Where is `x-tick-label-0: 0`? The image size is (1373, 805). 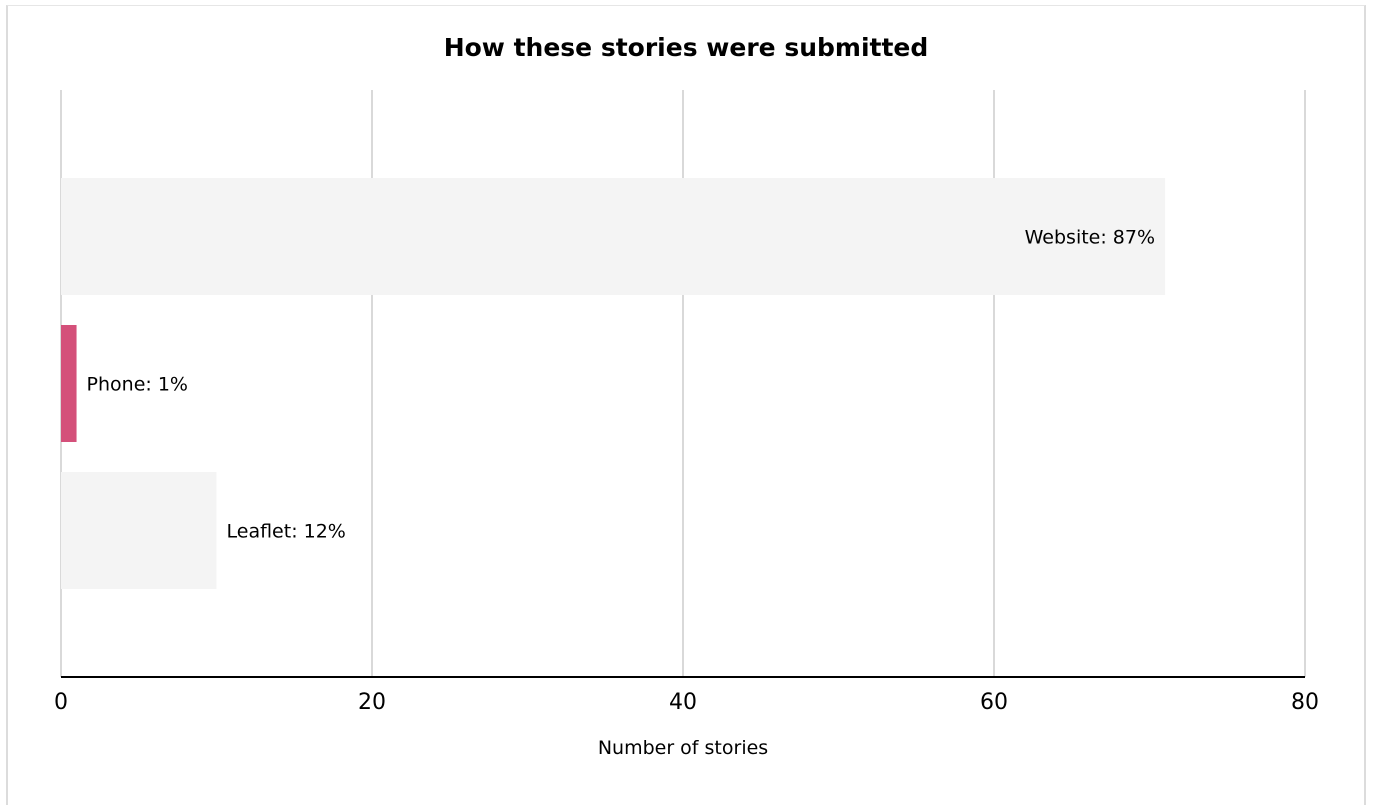
x-tick-label-0: 0 is located at coordinates (61, 702).